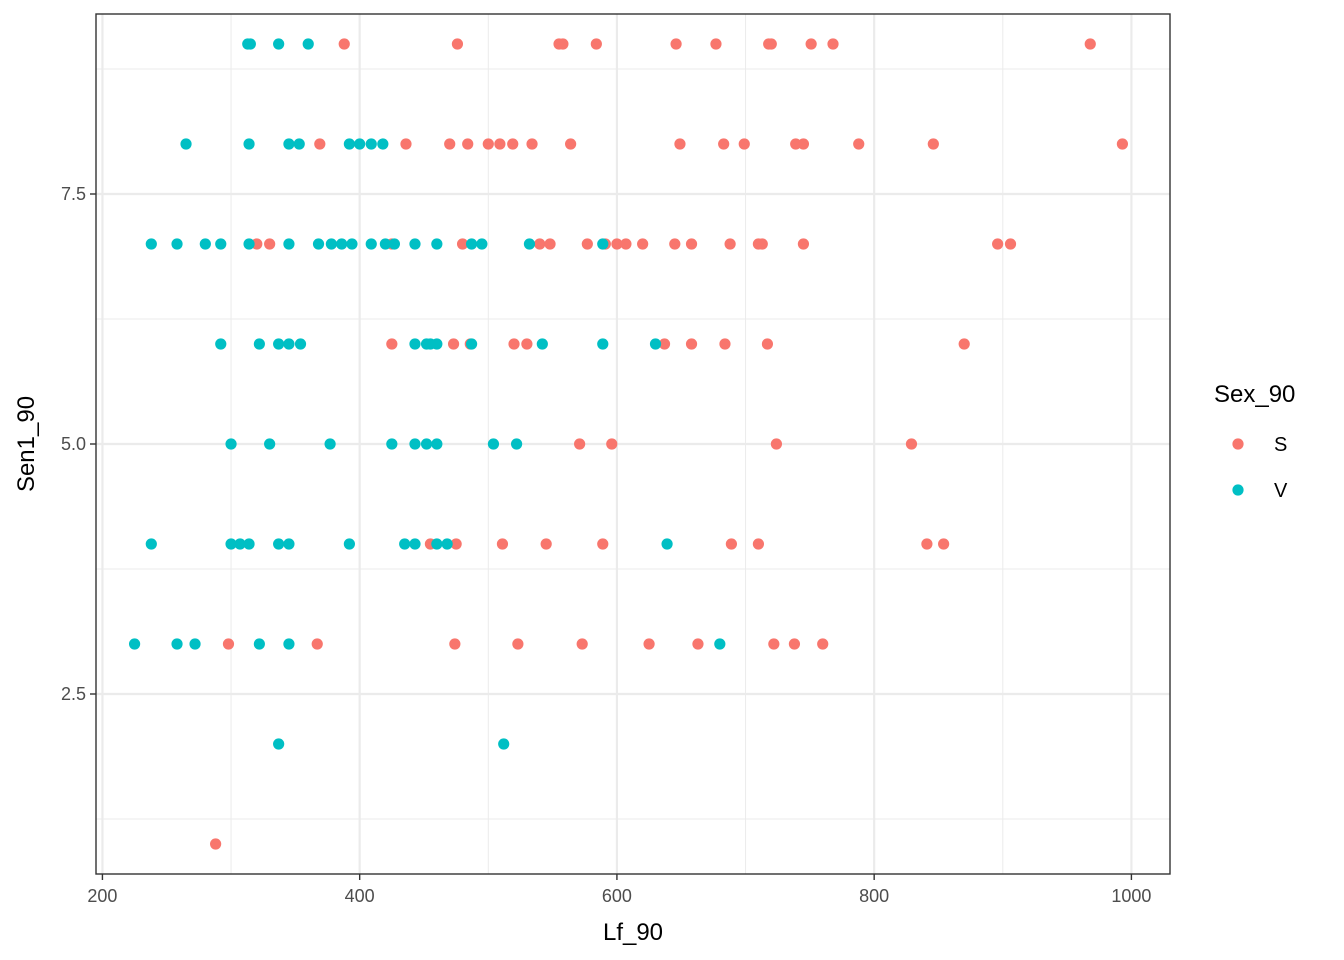 This screenshot has width=1344, height=960. I want to click on legend: Sex_90 SV, so click(1254, 441).